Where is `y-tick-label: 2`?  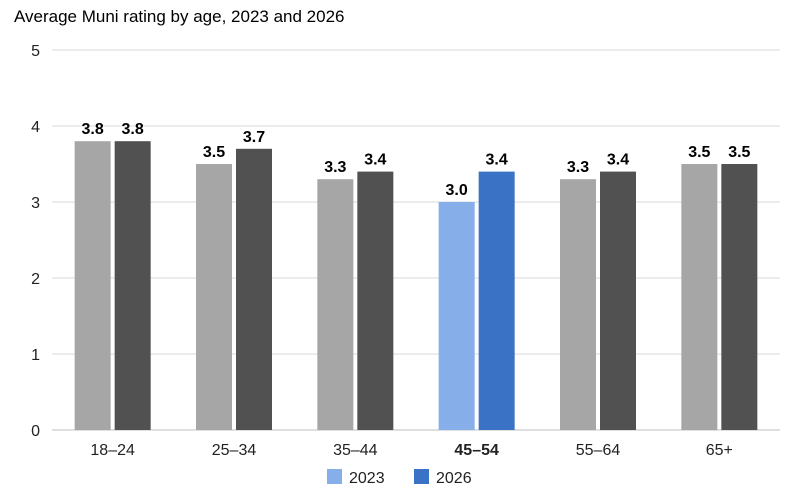 y-tick-label: 2 is located at coordinates (35, 279).